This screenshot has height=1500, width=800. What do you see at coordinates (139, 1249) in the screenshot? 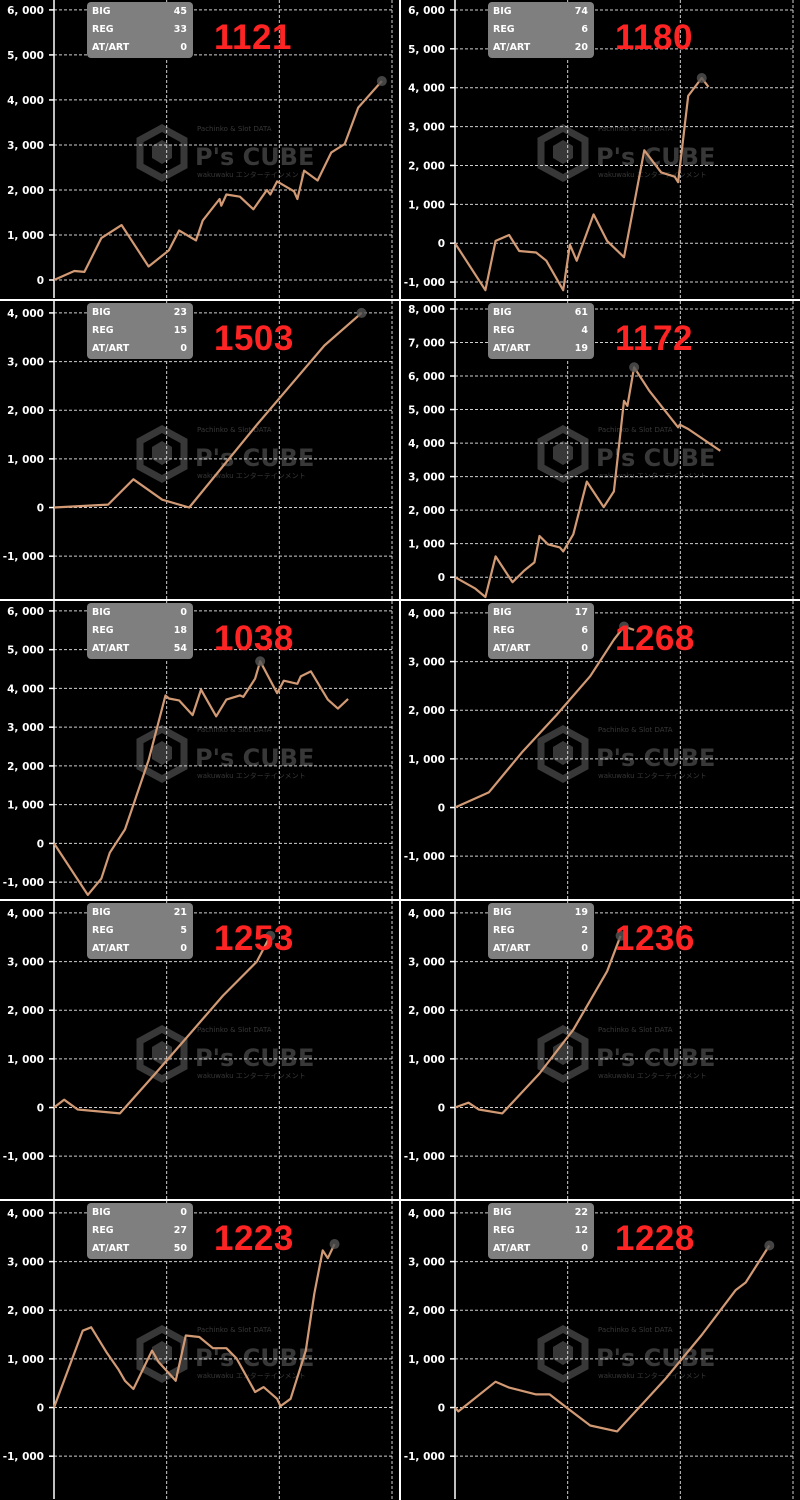
I see `stats-row-at-art: AT/ART 50` at bounding box center [139, 1249].